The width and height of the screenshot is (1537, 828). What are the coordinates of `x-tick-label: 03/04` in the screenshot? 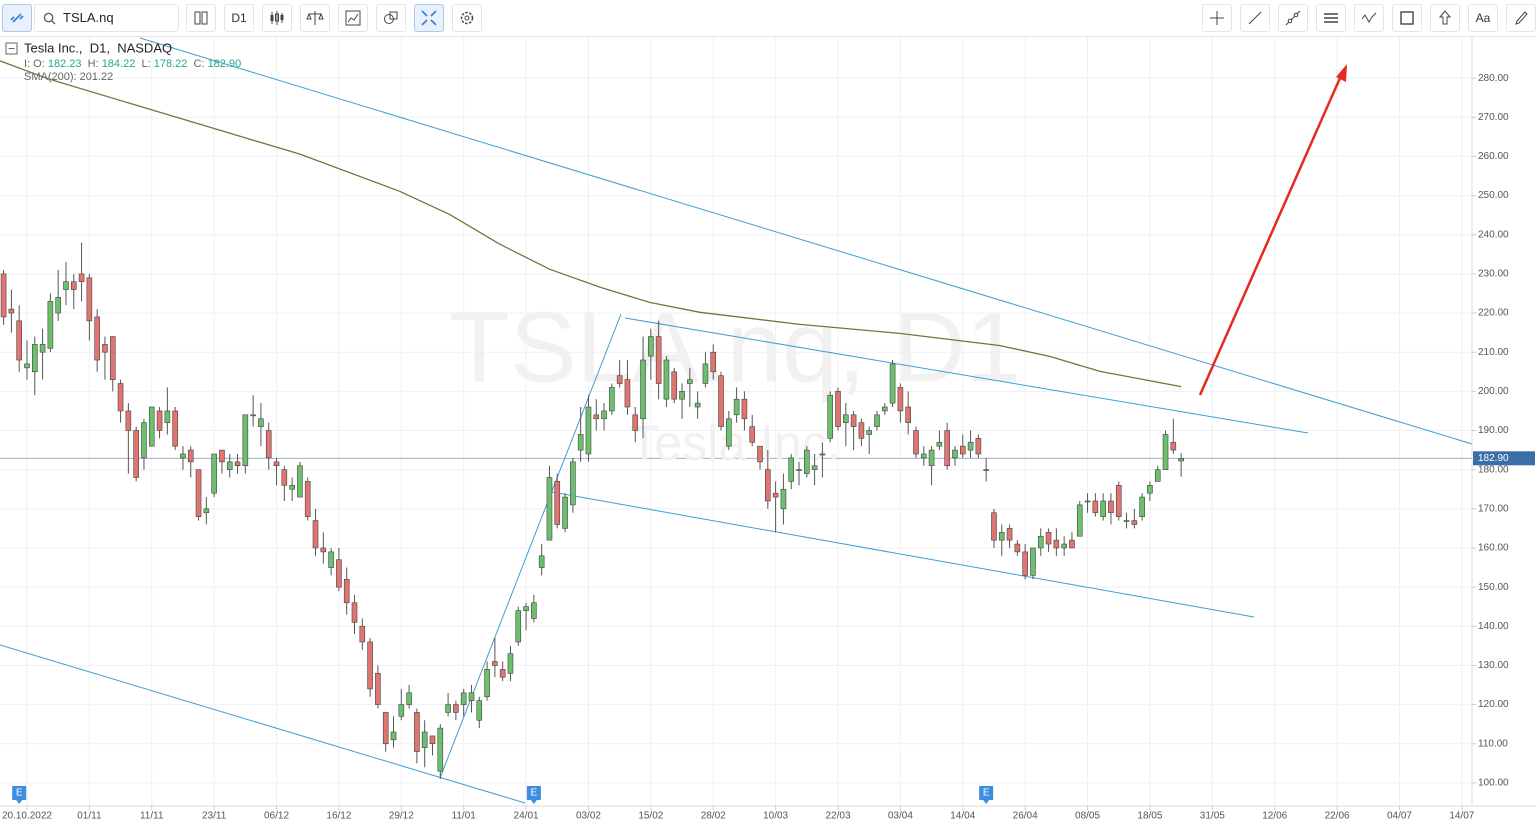 It's located at (900, 816).